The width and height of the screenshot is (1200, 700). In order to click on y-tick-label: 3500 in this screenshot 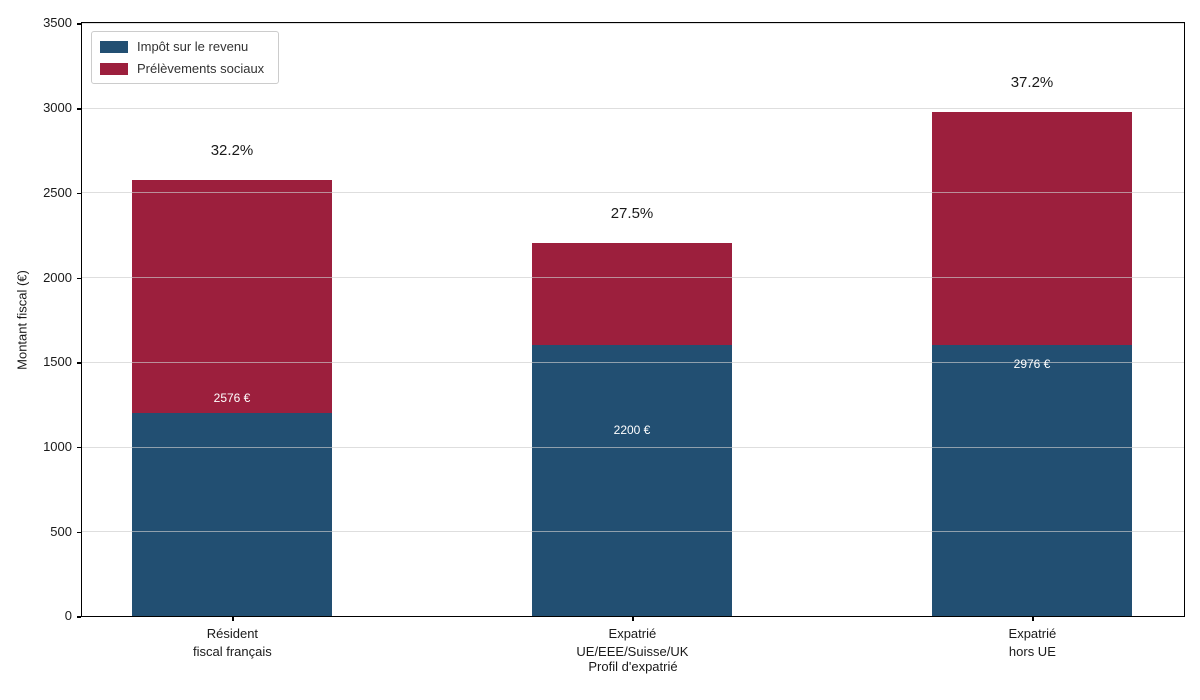, I will do `click(57, 23)`.